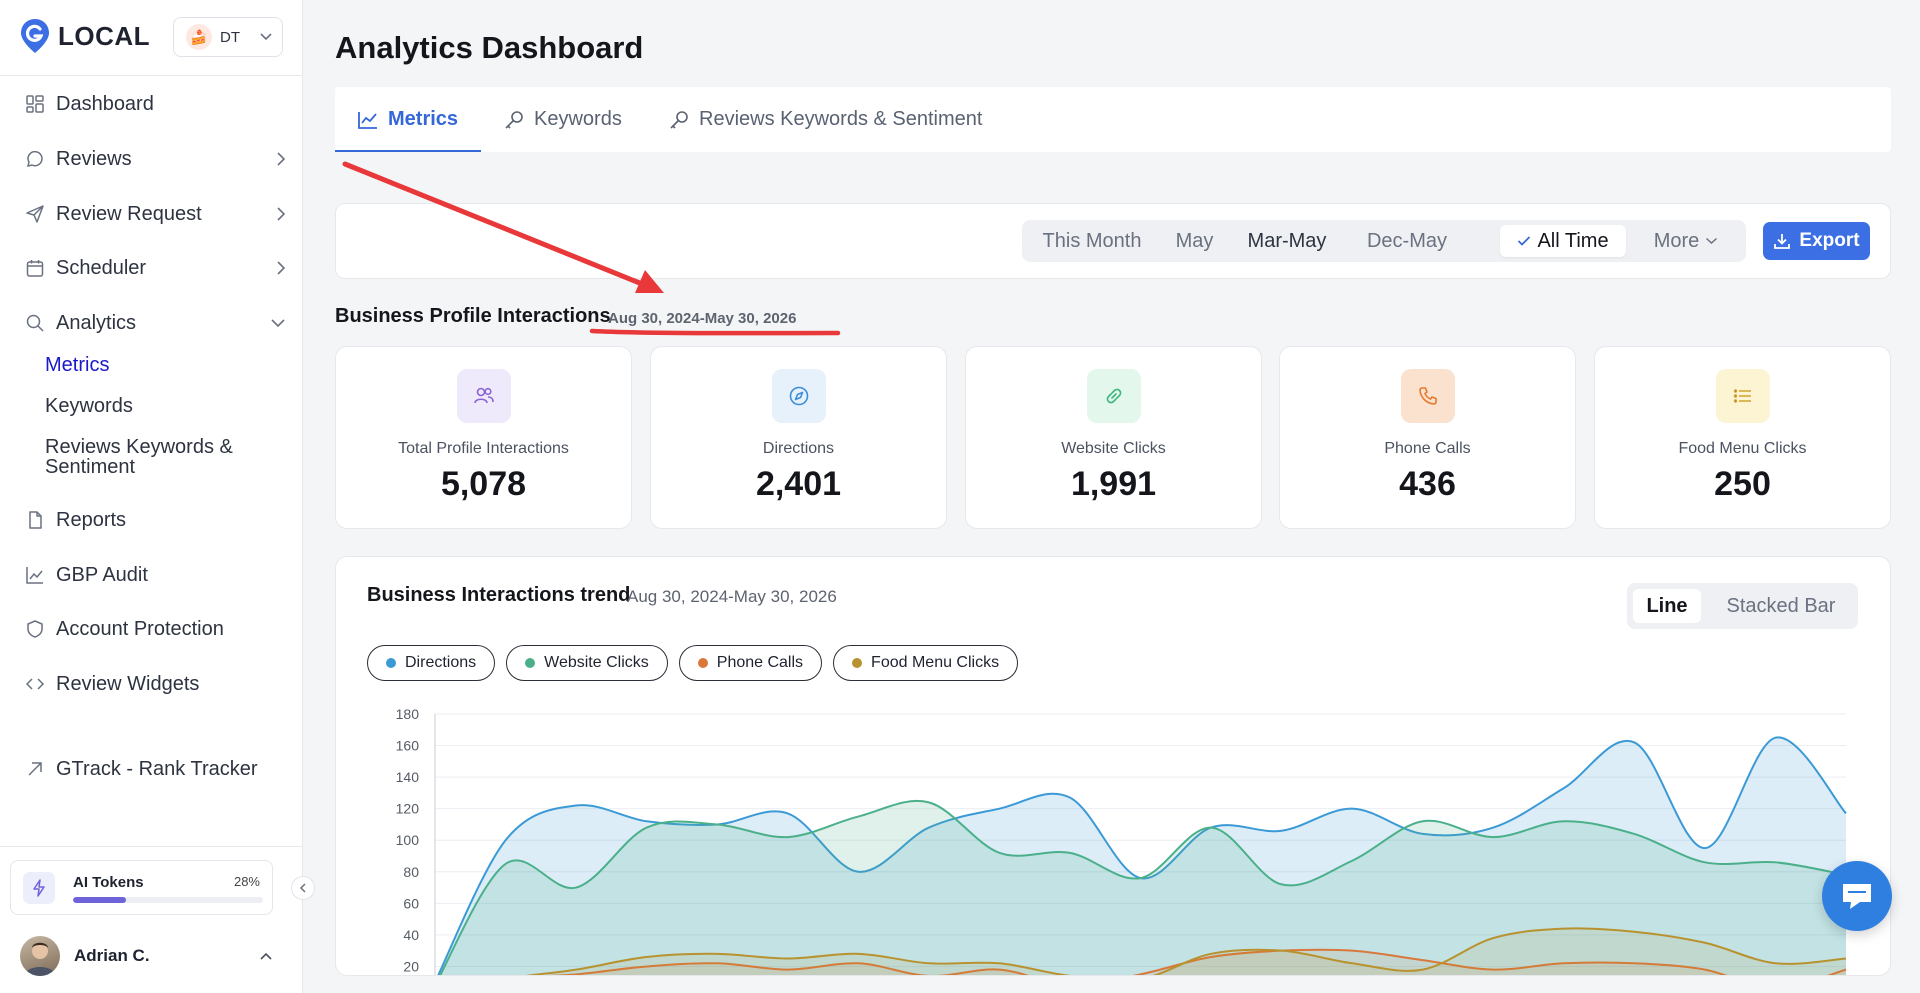  Describe the element at coordinates (702, 318) in the screenshot. I see `section-date-range: Aug 30, 2024-May 30, 2026` at that location.